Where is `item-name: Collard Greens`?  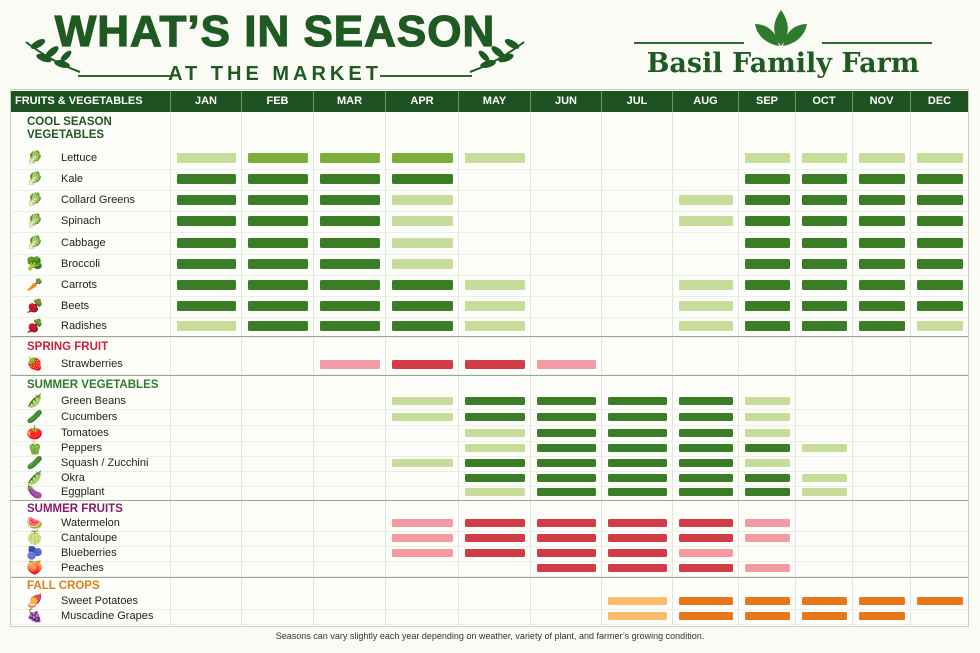
item-name: Collard Greens is located at coordinates (98, 200).